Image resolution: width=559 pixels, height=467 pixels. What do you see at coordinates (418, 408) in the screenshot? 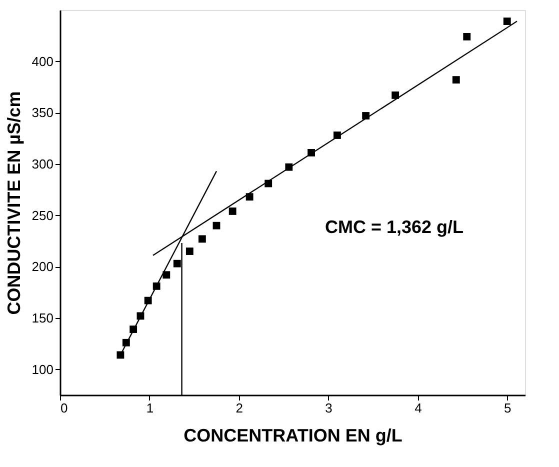
I see `x-tick-label: 4` at bounding box center [418, 408].